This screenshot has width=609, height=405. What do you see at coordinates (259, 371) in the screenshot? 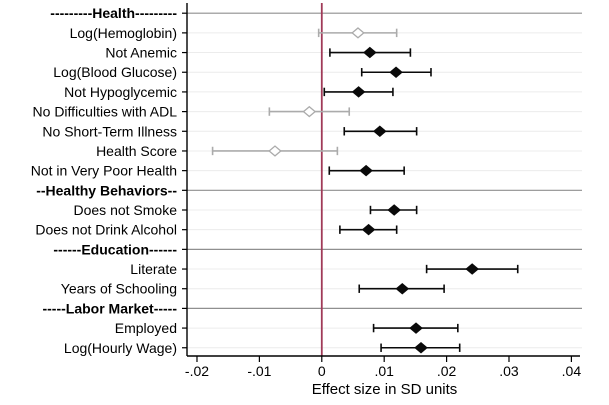
I see `x-axis-tick-label: -.01` at bounding box center [259, 371].